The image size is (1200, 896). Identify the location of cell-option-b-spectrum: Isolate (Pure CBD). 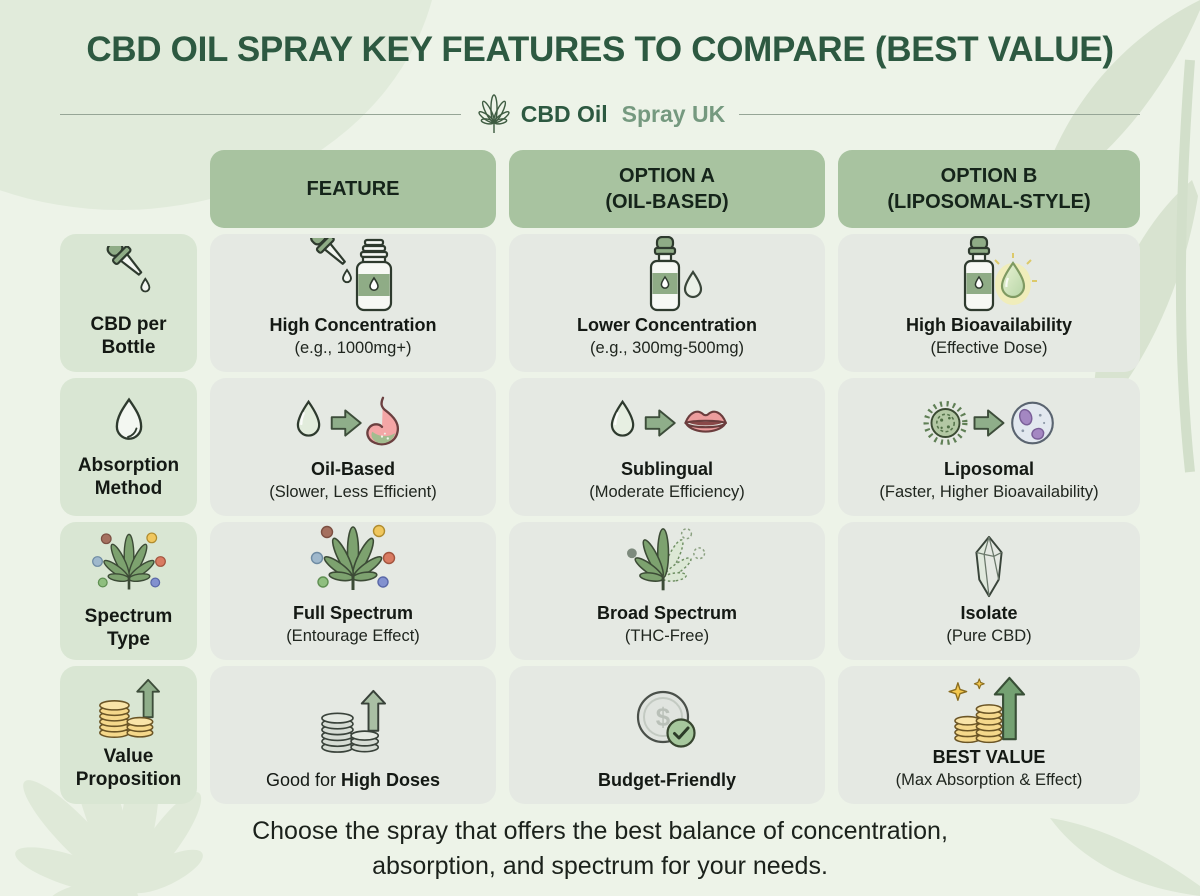
(989, 591).